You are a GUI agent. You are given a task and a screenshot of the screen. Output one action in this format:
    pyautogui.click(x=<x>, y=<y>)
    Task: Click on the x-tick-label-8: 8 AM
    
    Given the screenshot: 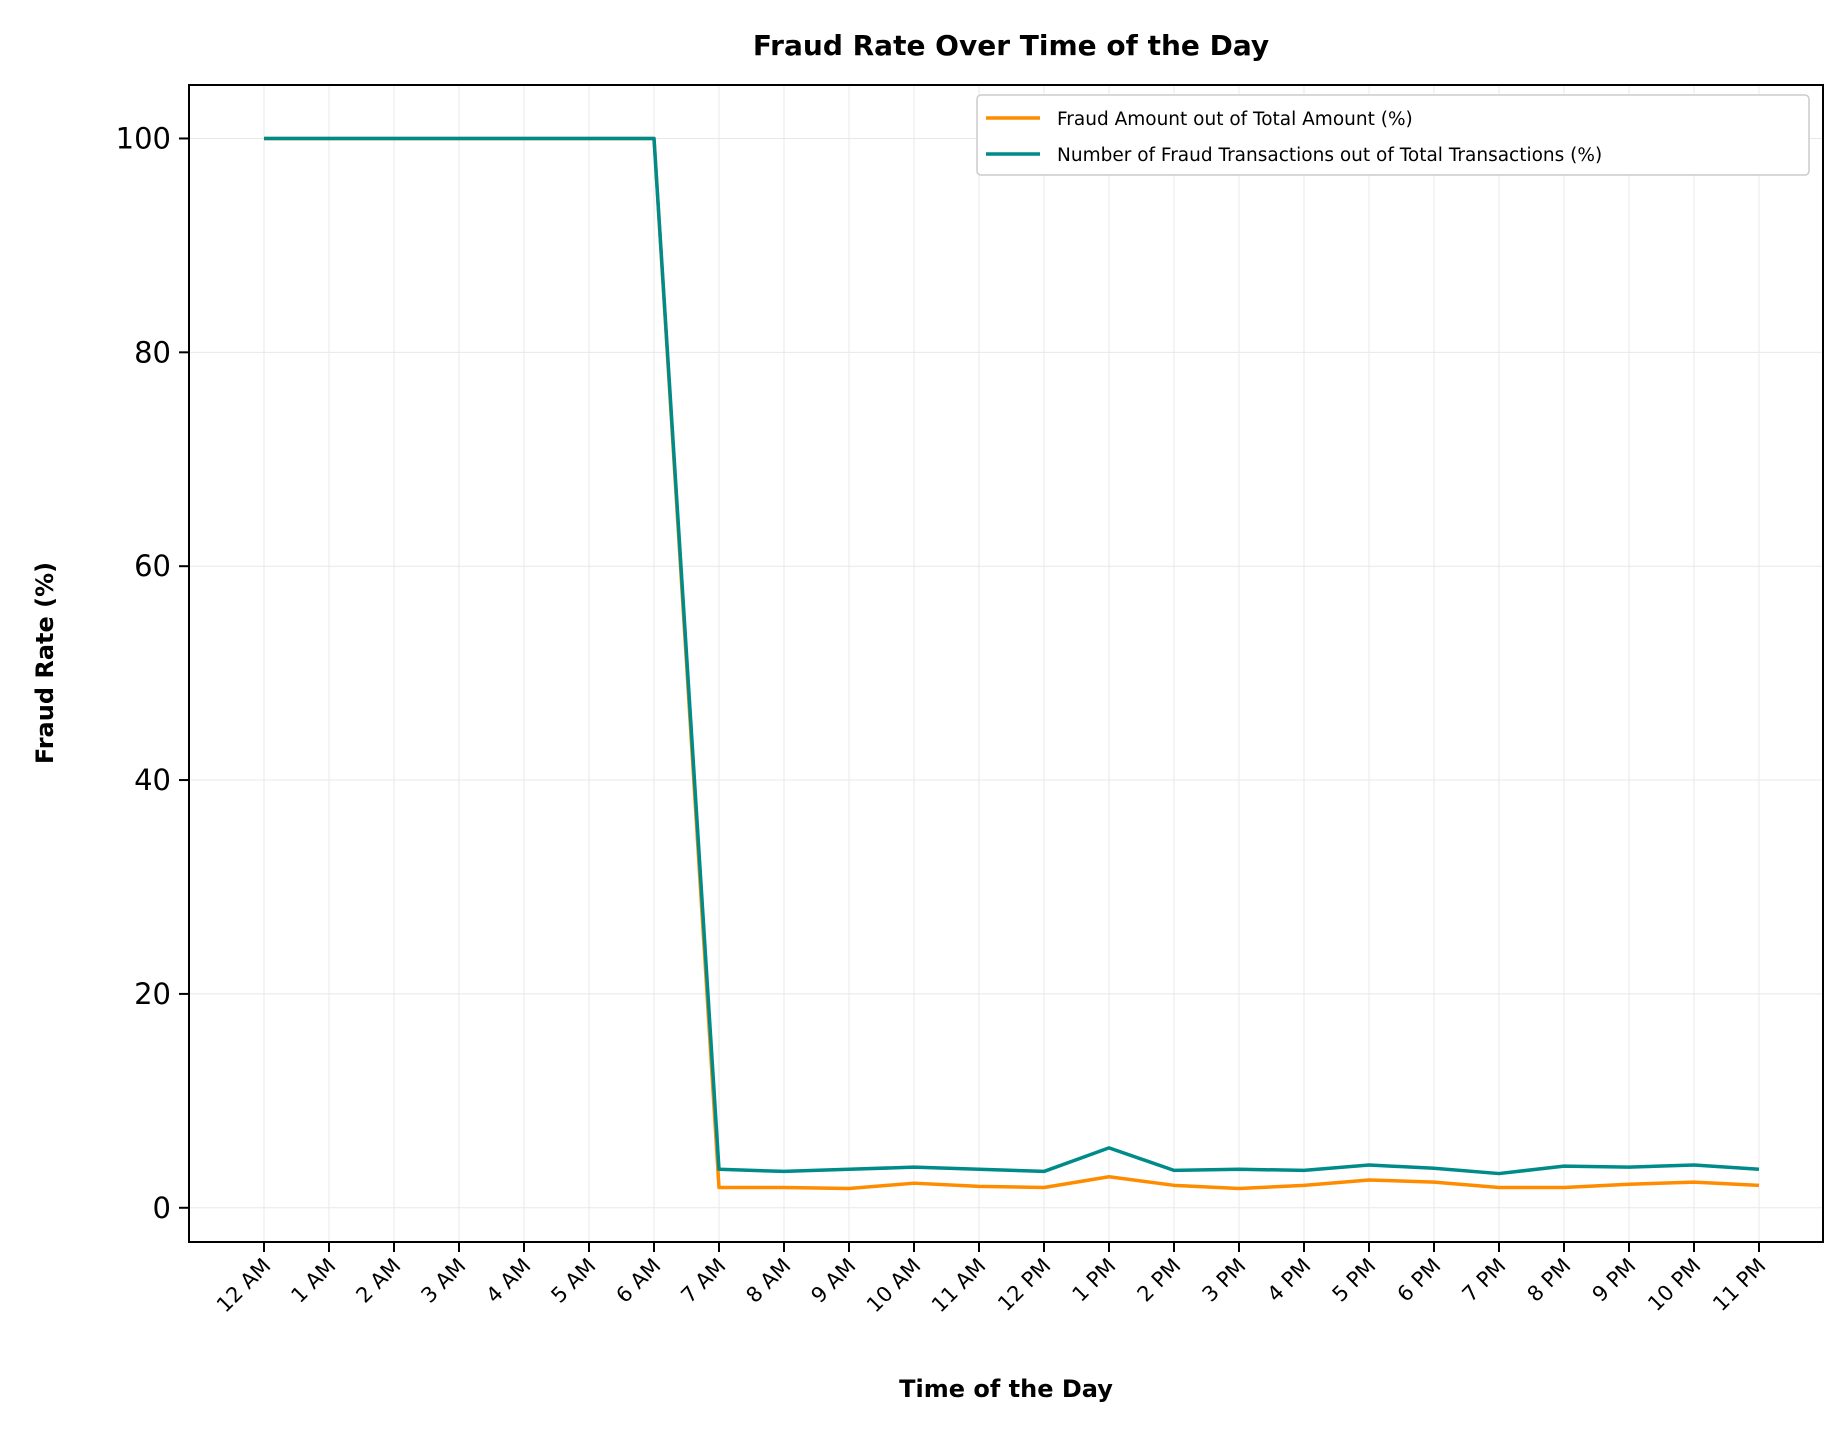 What is the action you would take?
    pyautogui.click(x=768, y=1281)
    